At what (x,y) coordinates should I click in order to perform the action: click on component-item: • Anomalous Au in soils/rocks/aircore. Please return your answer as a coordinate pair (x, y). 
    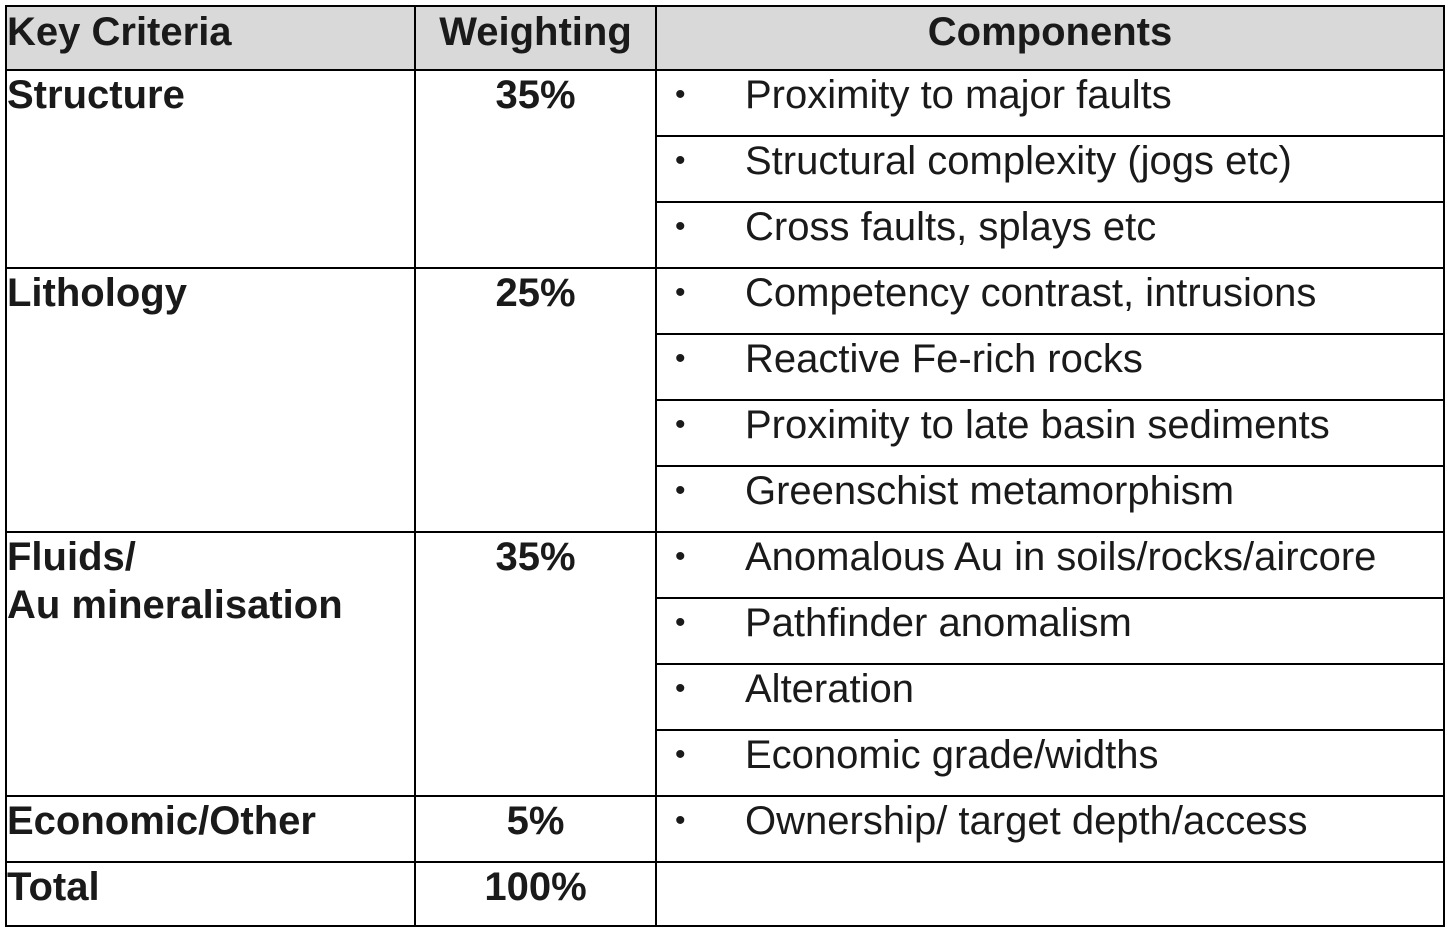
    Looking at the image, I should click on (1050, 565).